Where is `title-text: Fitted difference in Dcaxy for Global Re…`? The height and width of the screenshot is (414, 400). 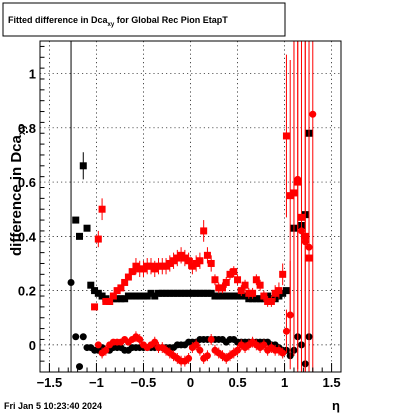
title-text: Fitted difference in Dcaxy for Global Re… is located at coordinates (118, 21).